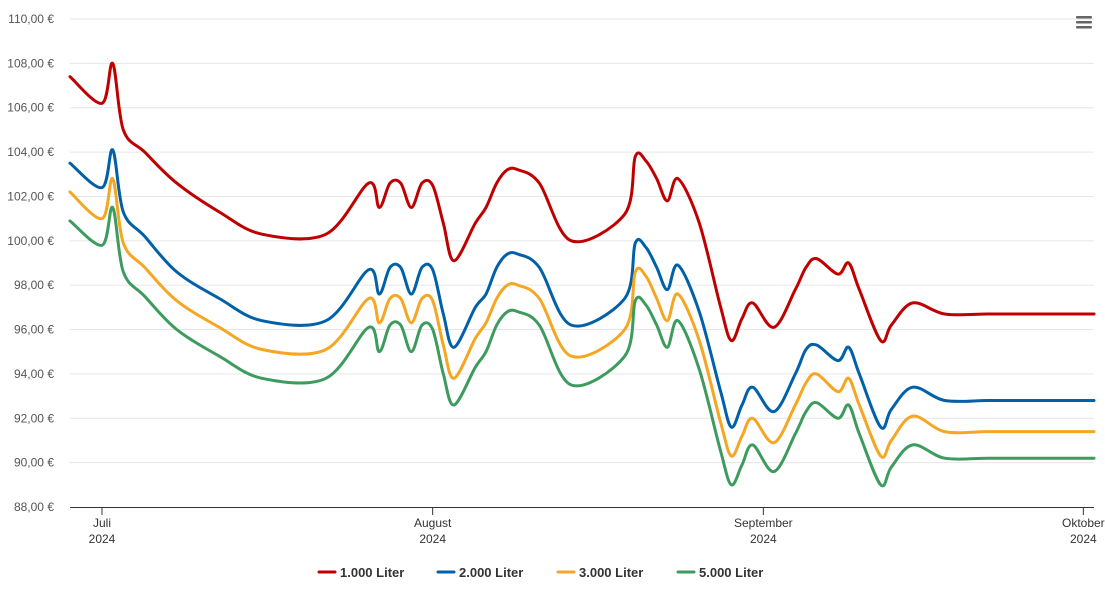 The width and height of the screenshot is (1105, 603). What do you see at coordinates (34, 330) in the screenshot?
I see `y-tick-label: 96,00 €` at bounding box center [34, 330].